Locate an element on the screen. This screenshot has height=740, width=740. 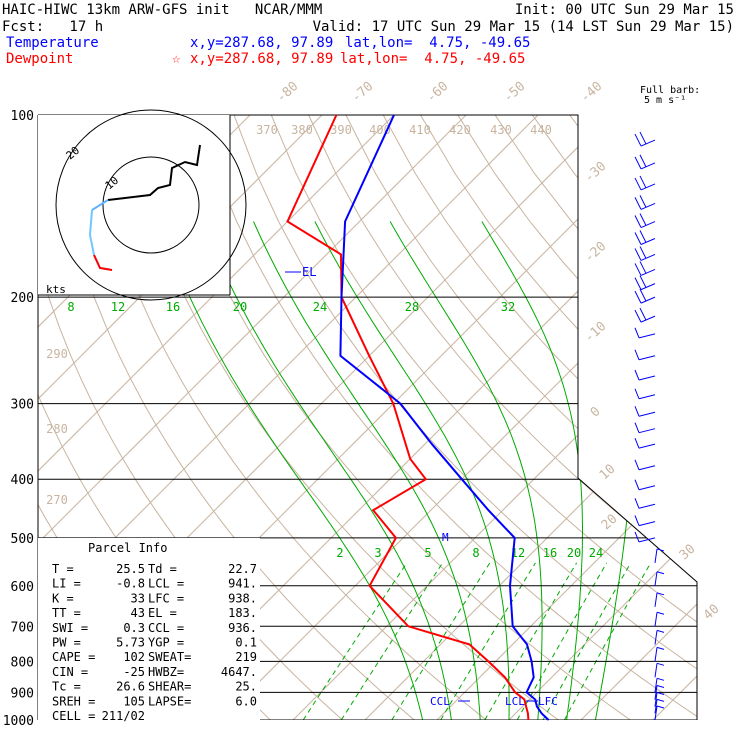
parcel-label: LI = is located at coordinates (66, 584).